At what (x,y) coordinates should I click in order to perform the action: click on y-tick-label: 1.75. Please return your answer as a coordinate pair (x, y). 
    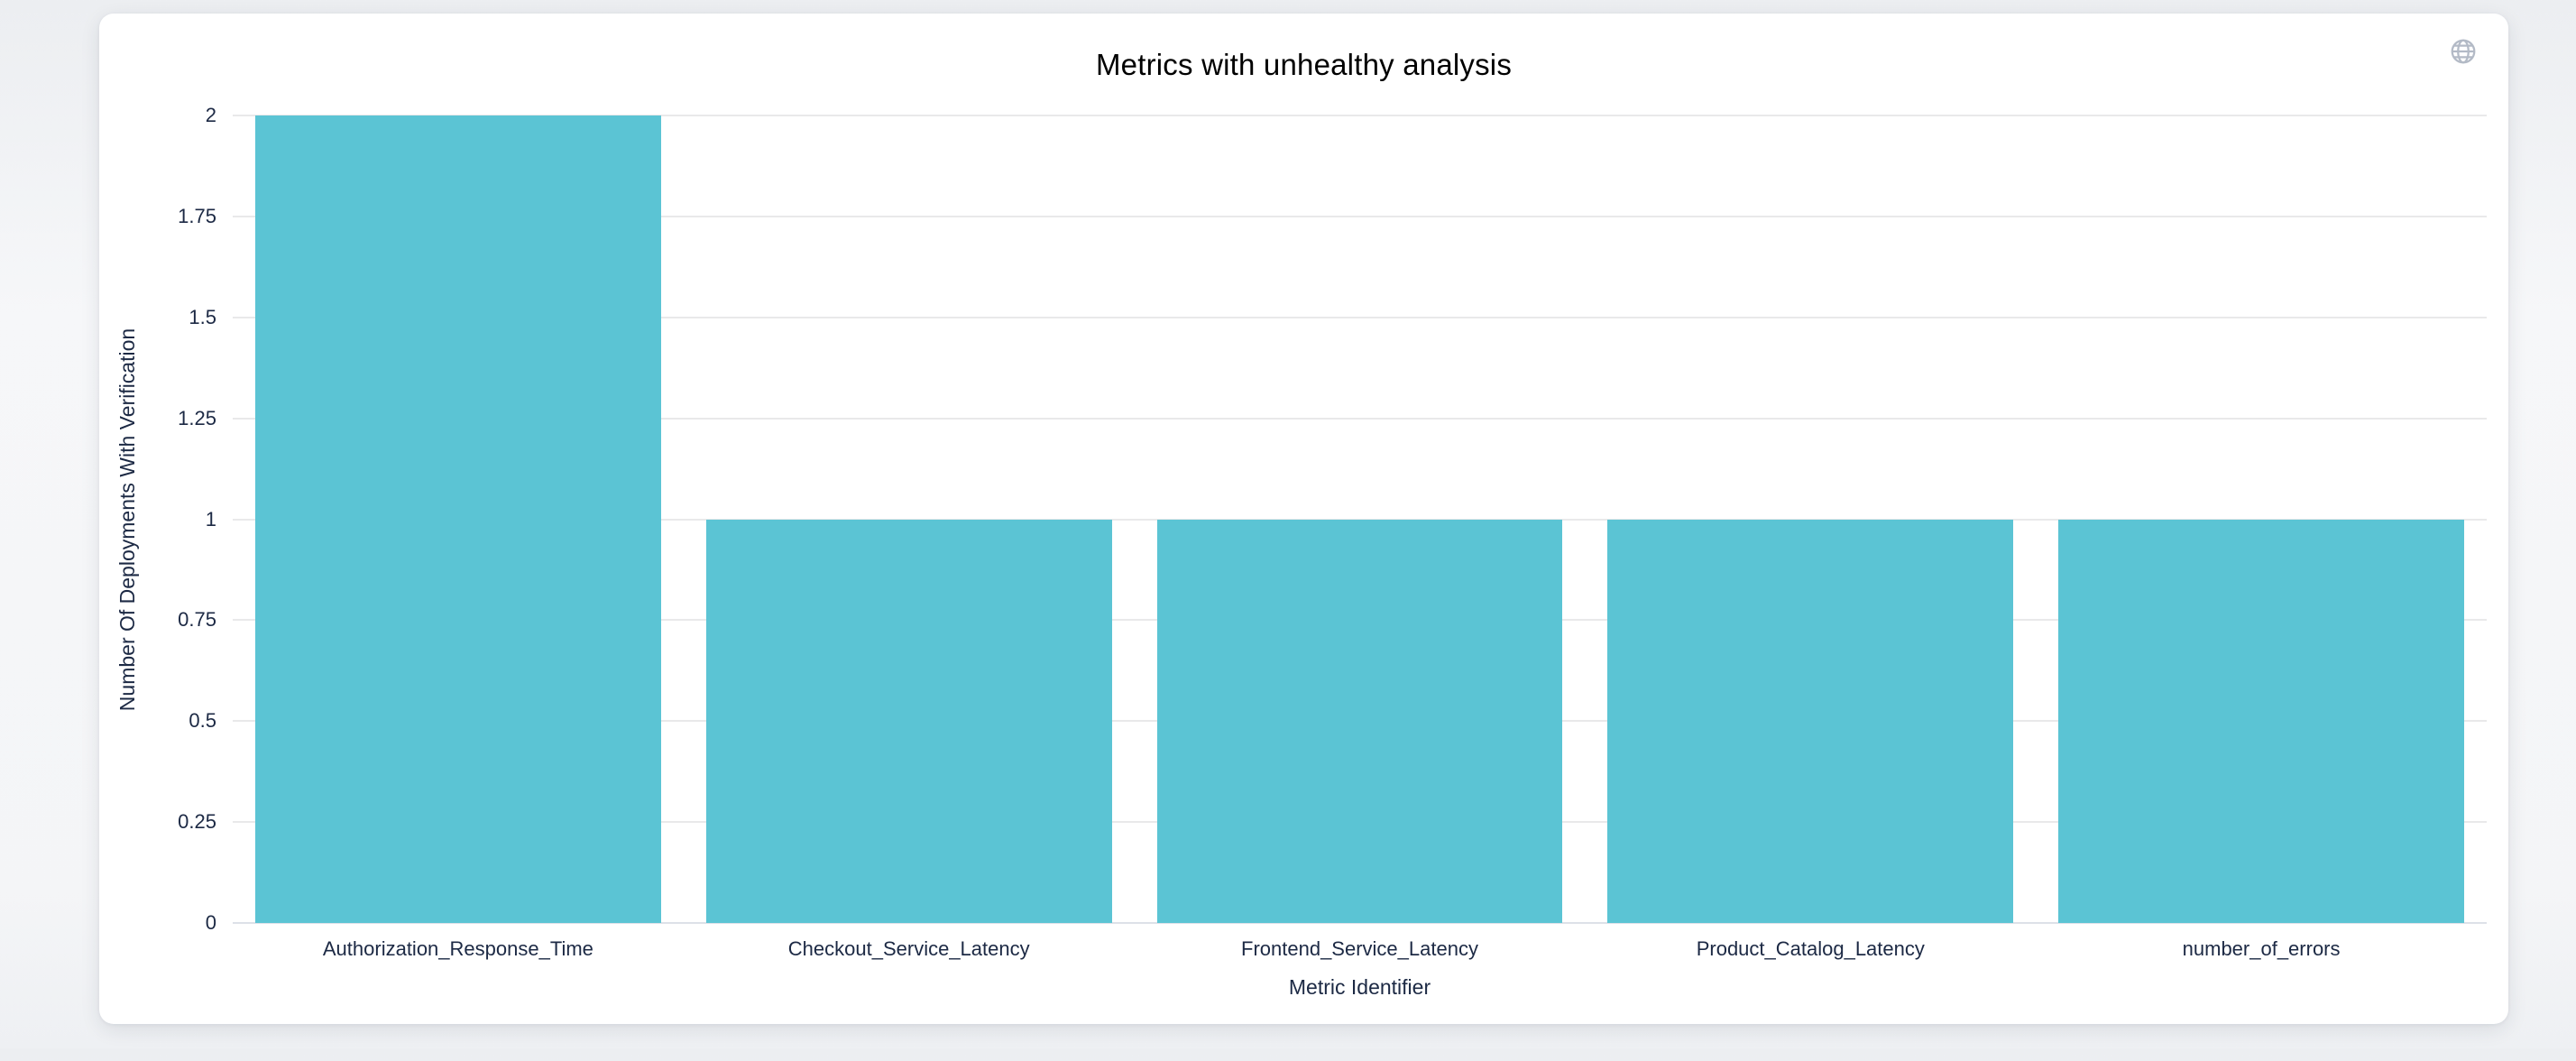
    Looking at the image, I should click on (197, 215).